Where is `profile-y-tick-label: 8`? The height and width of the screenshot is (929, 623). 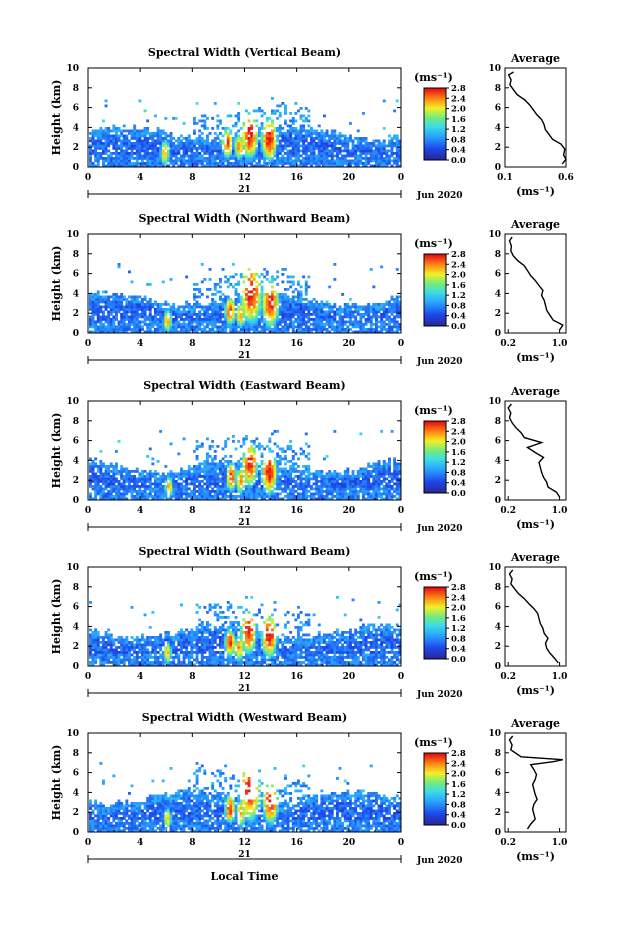 profile-y-tick-label: 8 is located at coordinates (498, 89).